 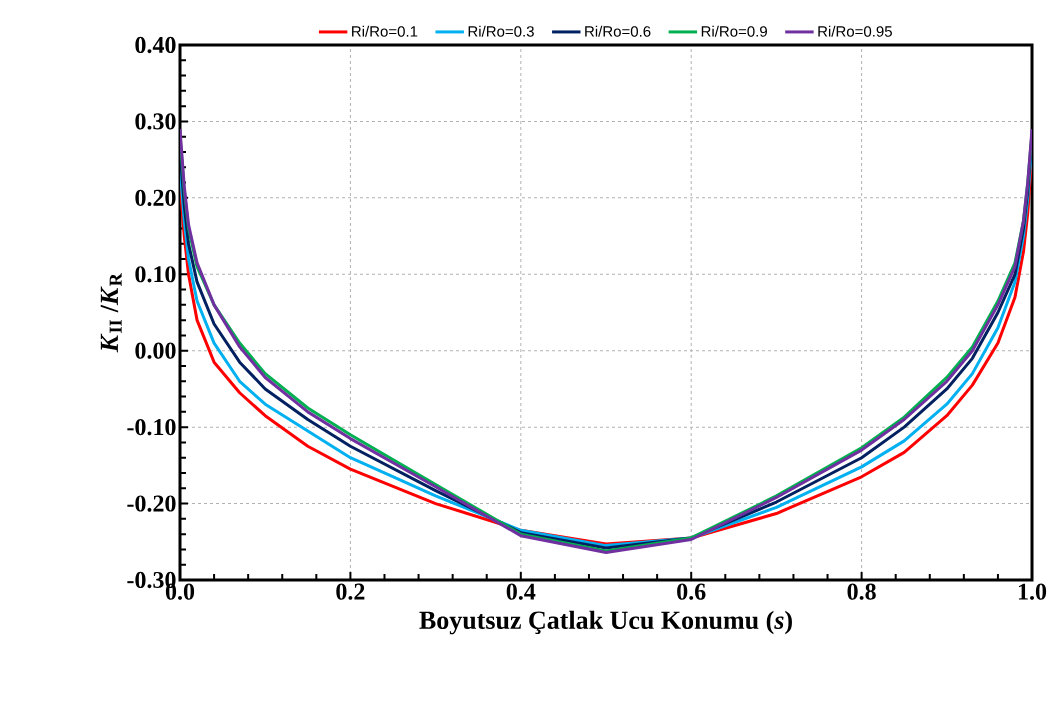 I want to click on legend-label: Ri/Ro=0.1, so click(x=385, y=31).